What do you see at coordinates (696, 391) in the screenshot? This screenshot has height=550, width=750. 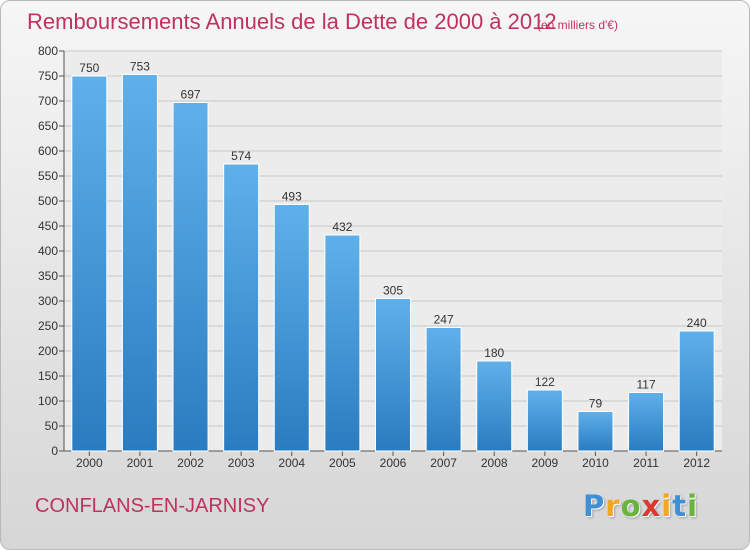 I see `bar-2012` at bounding box center [696, 391].